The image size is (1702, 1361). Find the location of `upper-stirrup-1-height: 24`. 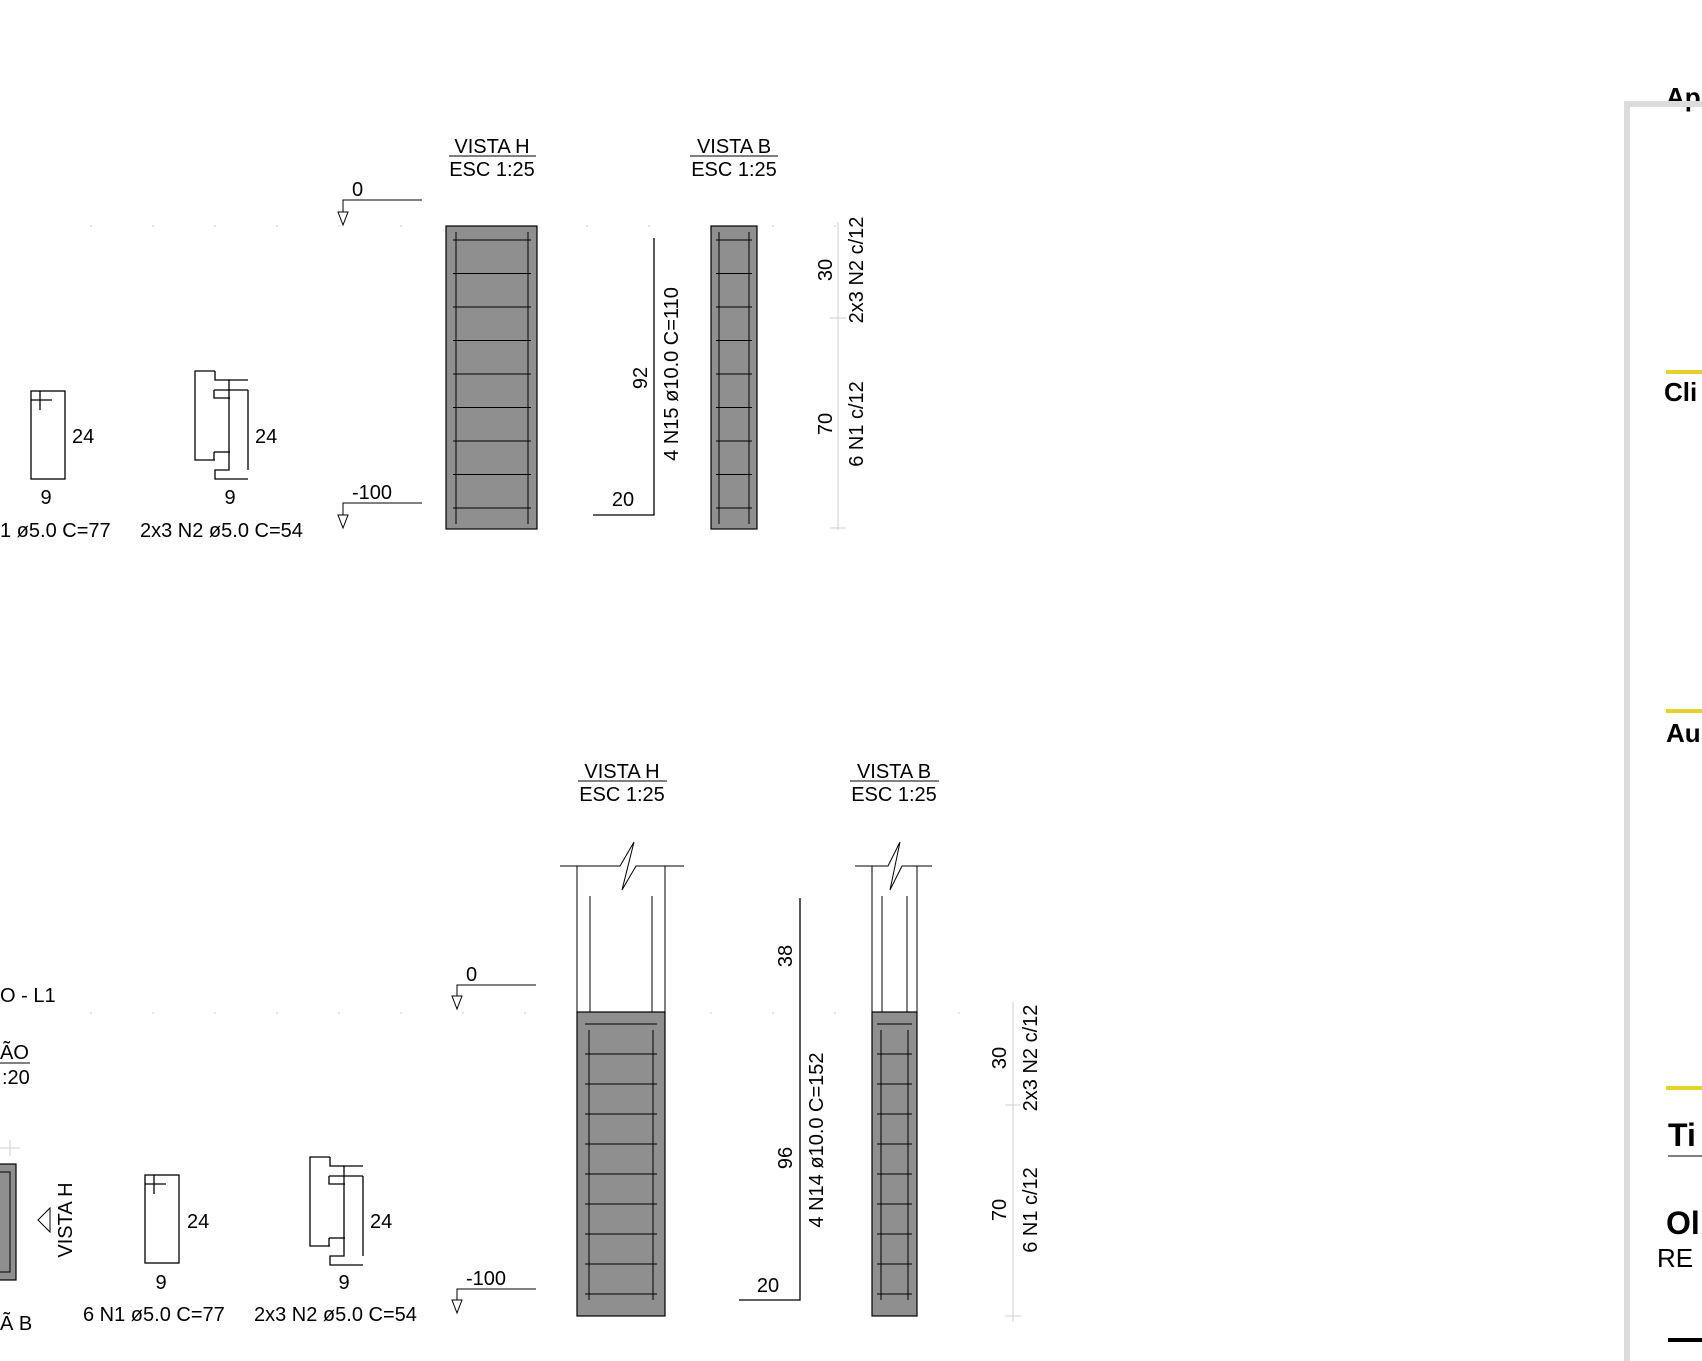

upper-stirrup-1-height: 24 is located at coordinates (83, 437).